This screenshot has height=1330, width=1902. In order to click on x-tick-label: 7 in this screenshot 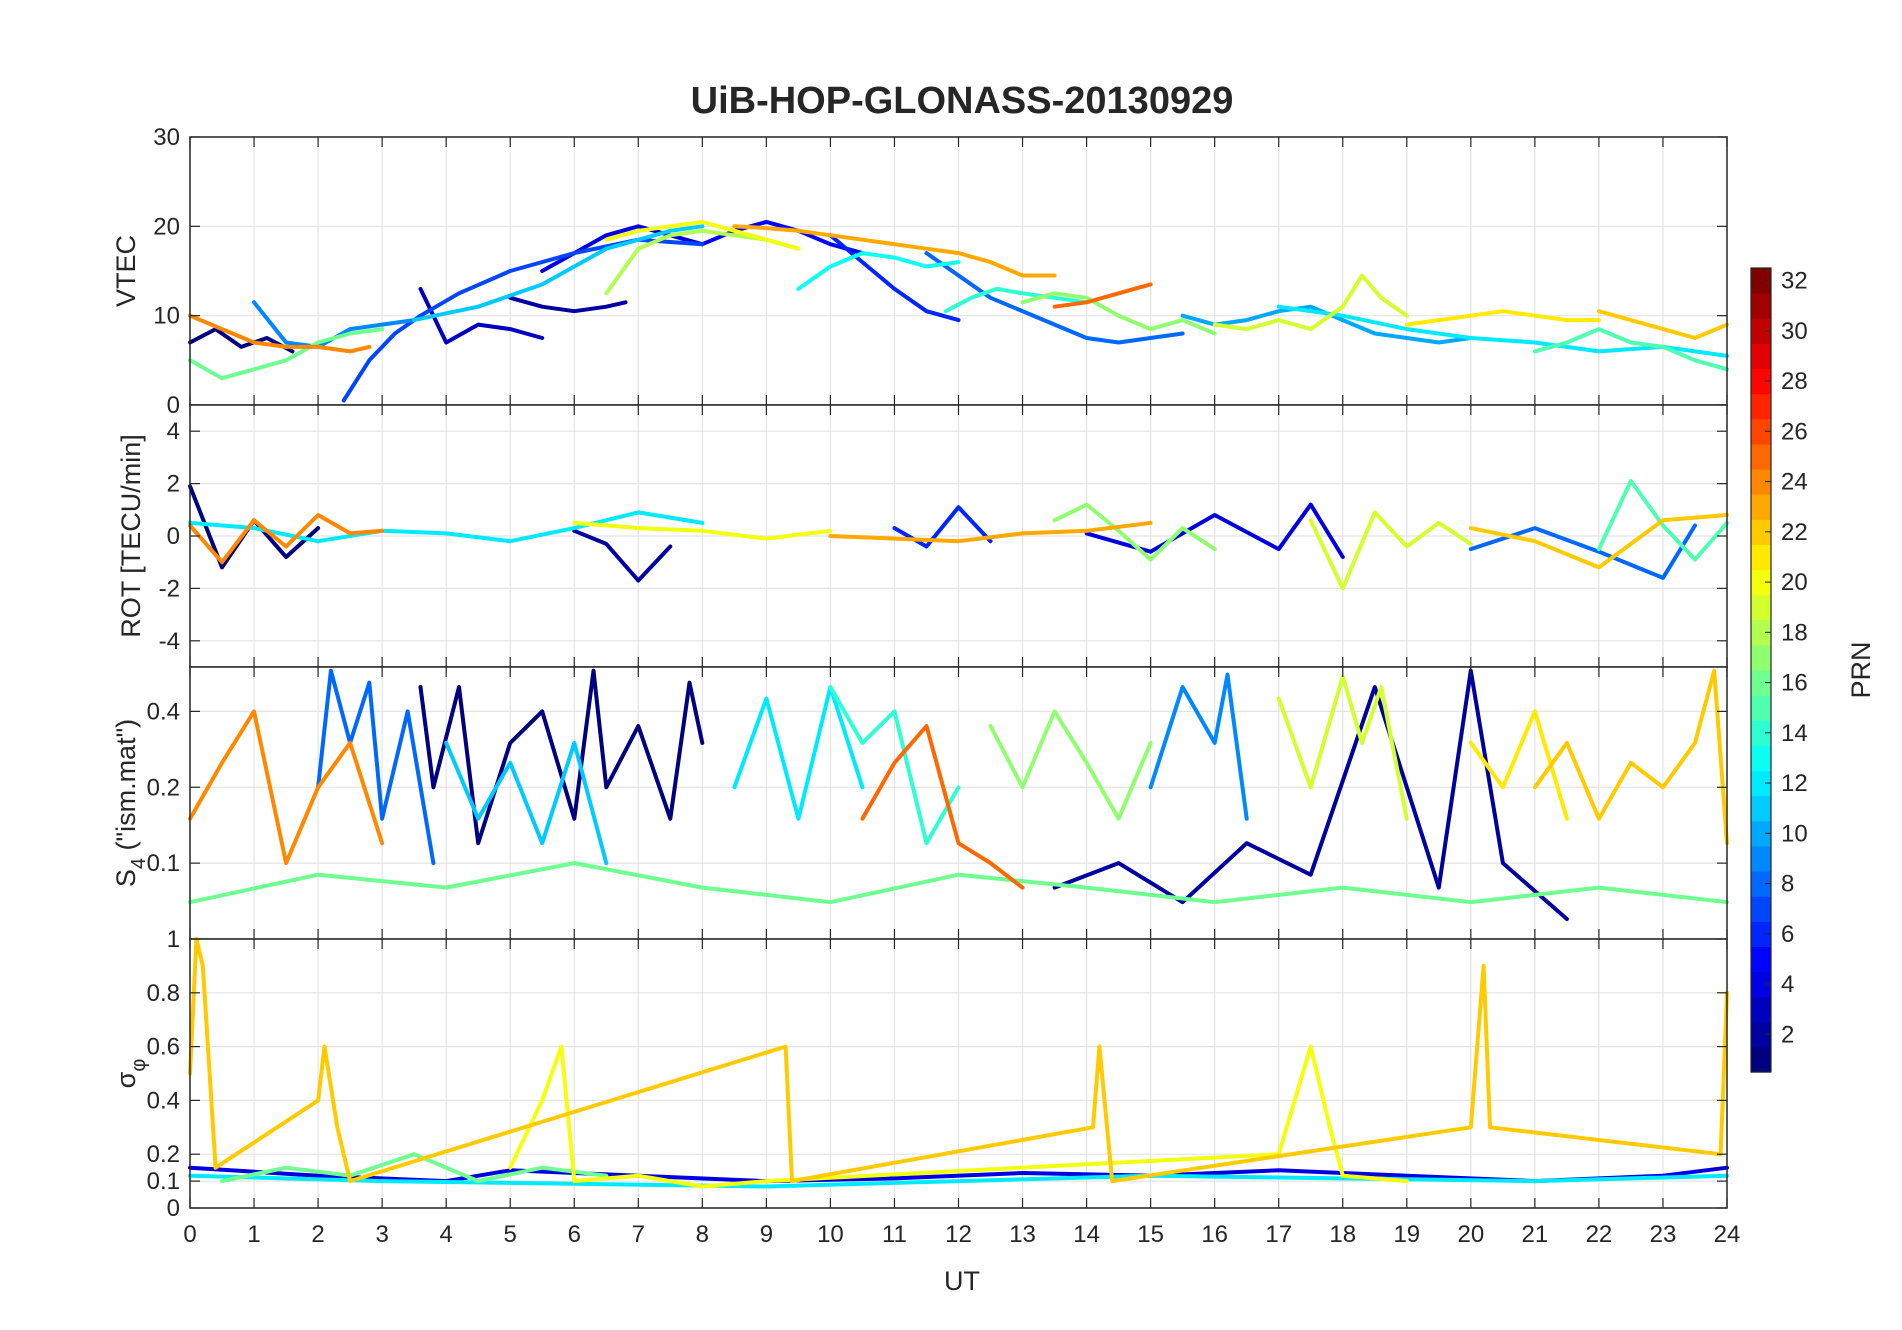, I will do `click(638, 1234)`.